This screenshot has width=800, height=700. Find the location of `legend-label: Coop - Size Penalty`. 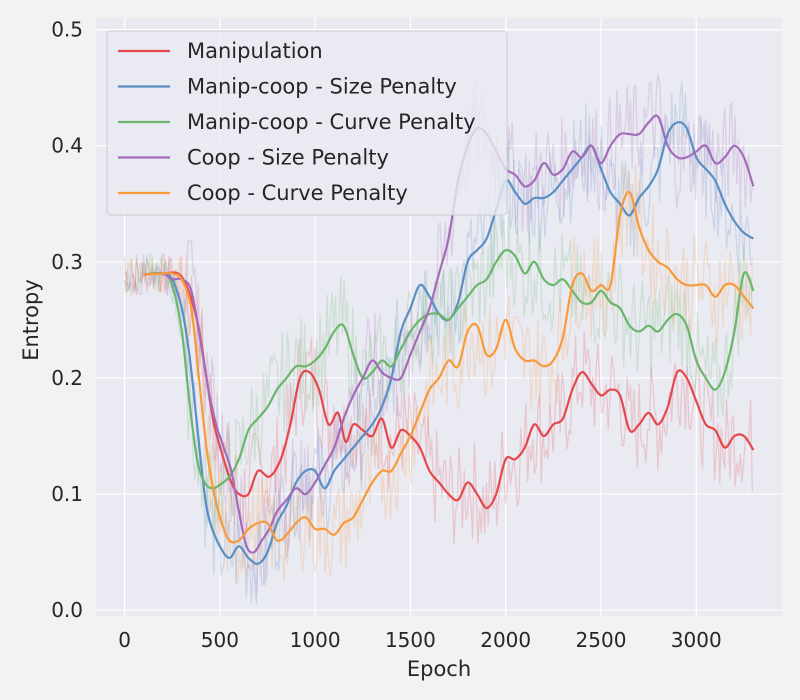

legend-label: Coop - Size Penalty is located at coordinates (288, 158).